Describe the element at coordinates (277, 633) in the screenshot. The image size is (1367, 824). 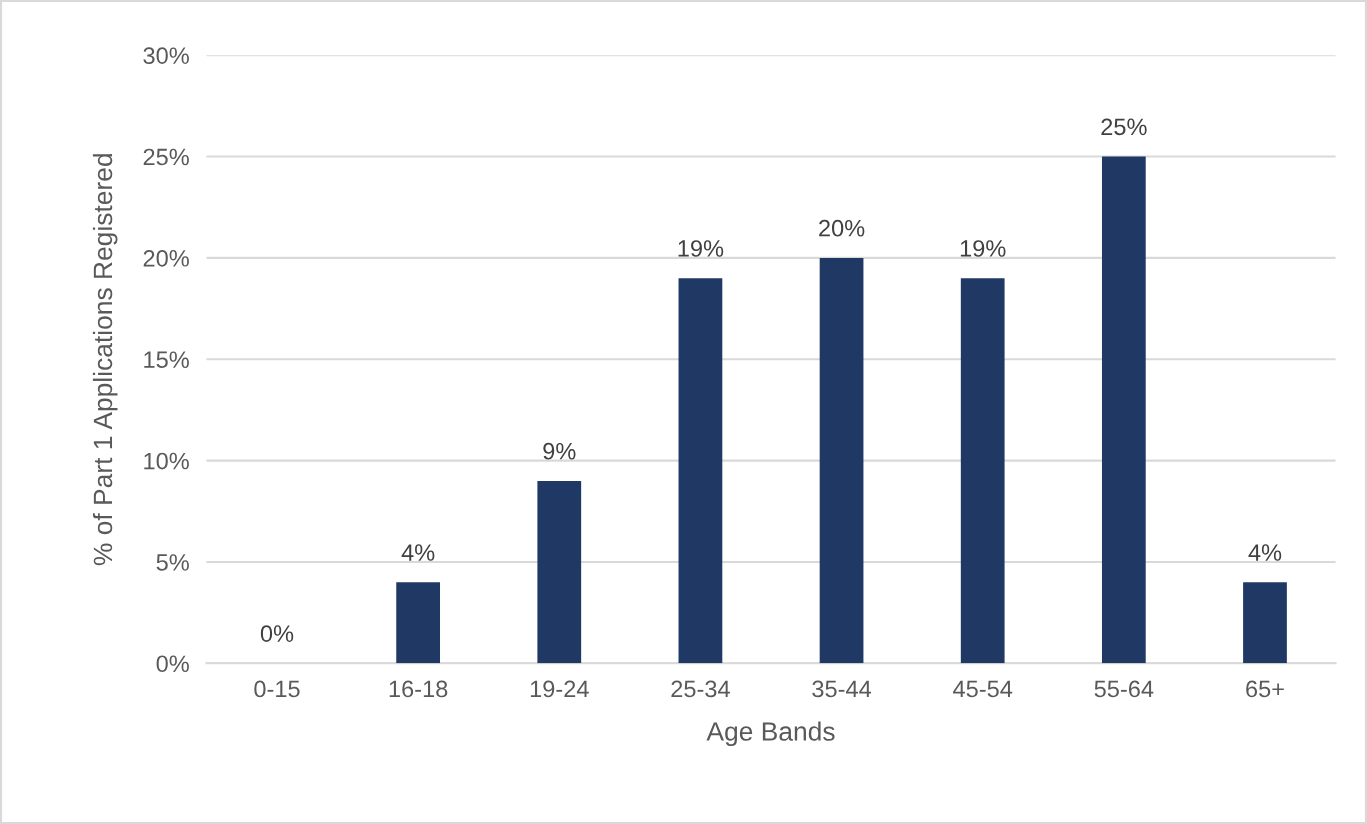
I see `data-label: 0%` at that location.